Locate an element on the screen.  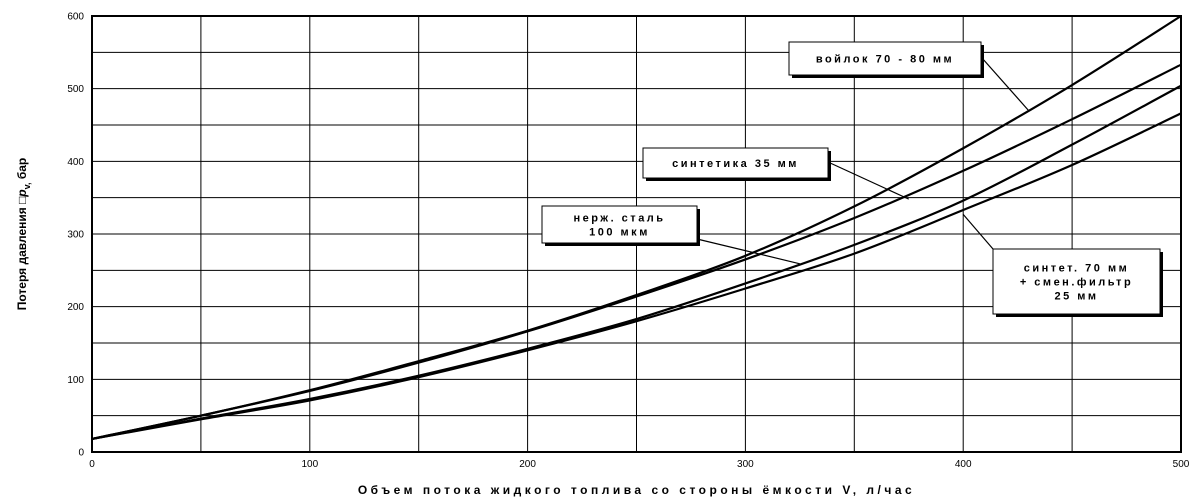
y-axis-title-symbol: p is located at coordinates (22, 193).